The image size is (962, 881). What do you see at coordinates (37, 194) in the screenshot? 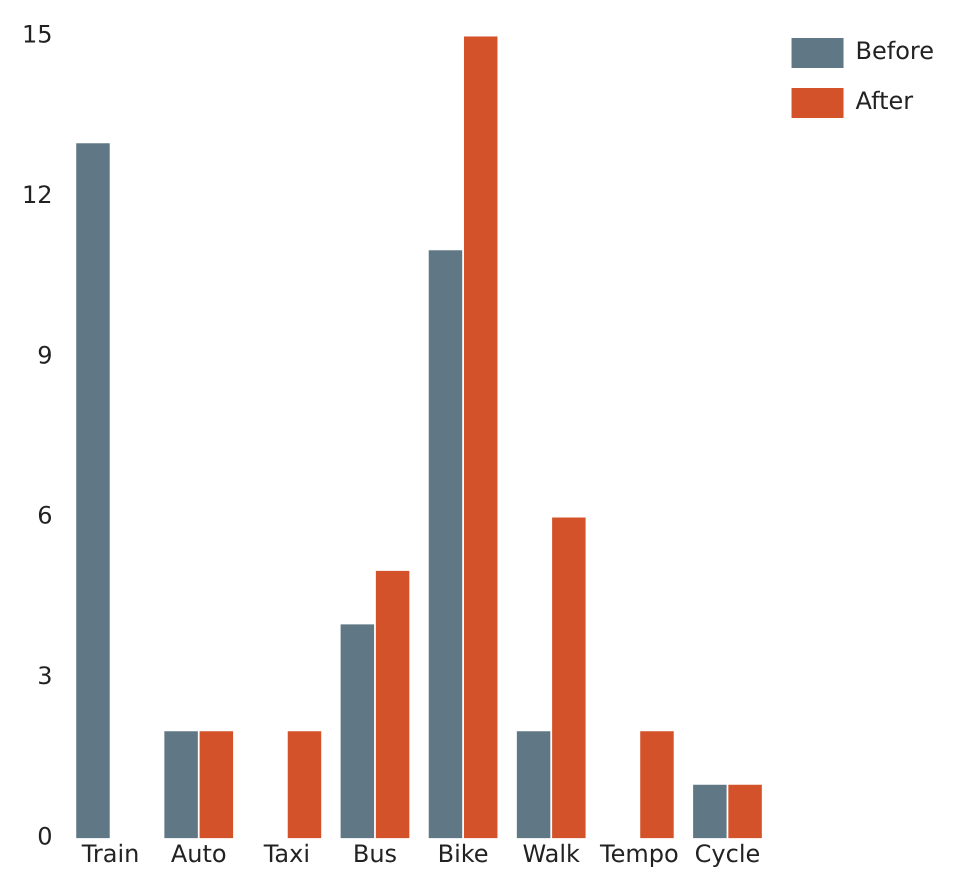
I see `y-tick-label: 12` at bounding box center [37, 194].